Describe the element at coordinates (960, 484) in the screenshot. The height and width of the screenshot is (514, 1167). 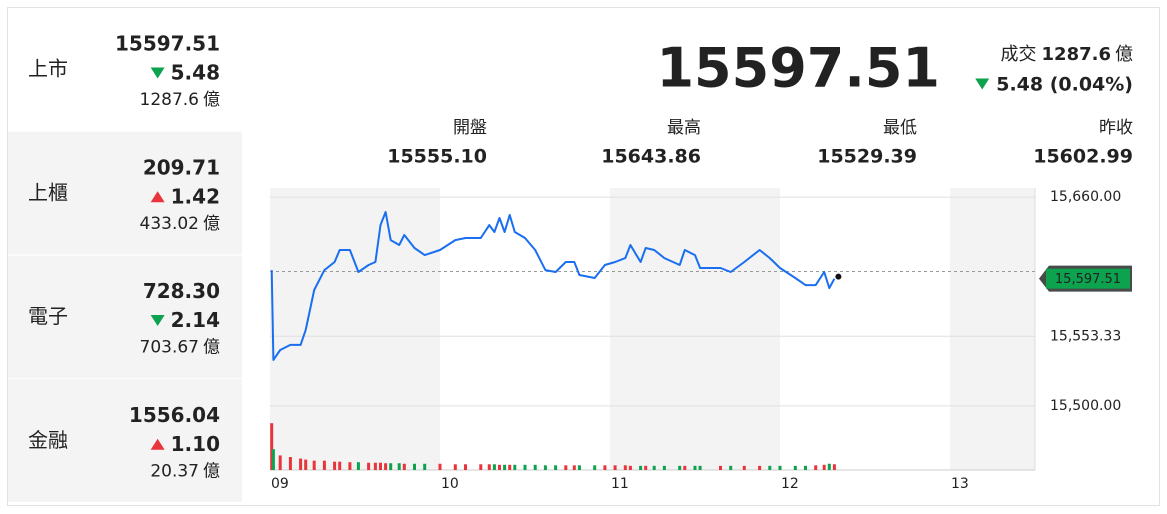
I see `x-tick-label: 13` at that location.